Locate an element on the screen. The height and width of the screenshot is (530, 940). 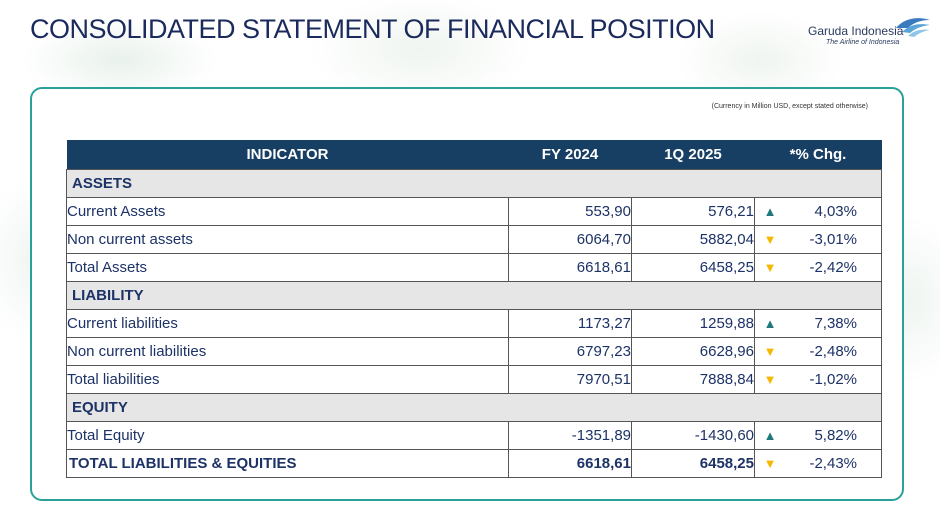
table-row: Current Assets 553,90 576,21 ▲ 4,03% is located at coordinates (474, 211).